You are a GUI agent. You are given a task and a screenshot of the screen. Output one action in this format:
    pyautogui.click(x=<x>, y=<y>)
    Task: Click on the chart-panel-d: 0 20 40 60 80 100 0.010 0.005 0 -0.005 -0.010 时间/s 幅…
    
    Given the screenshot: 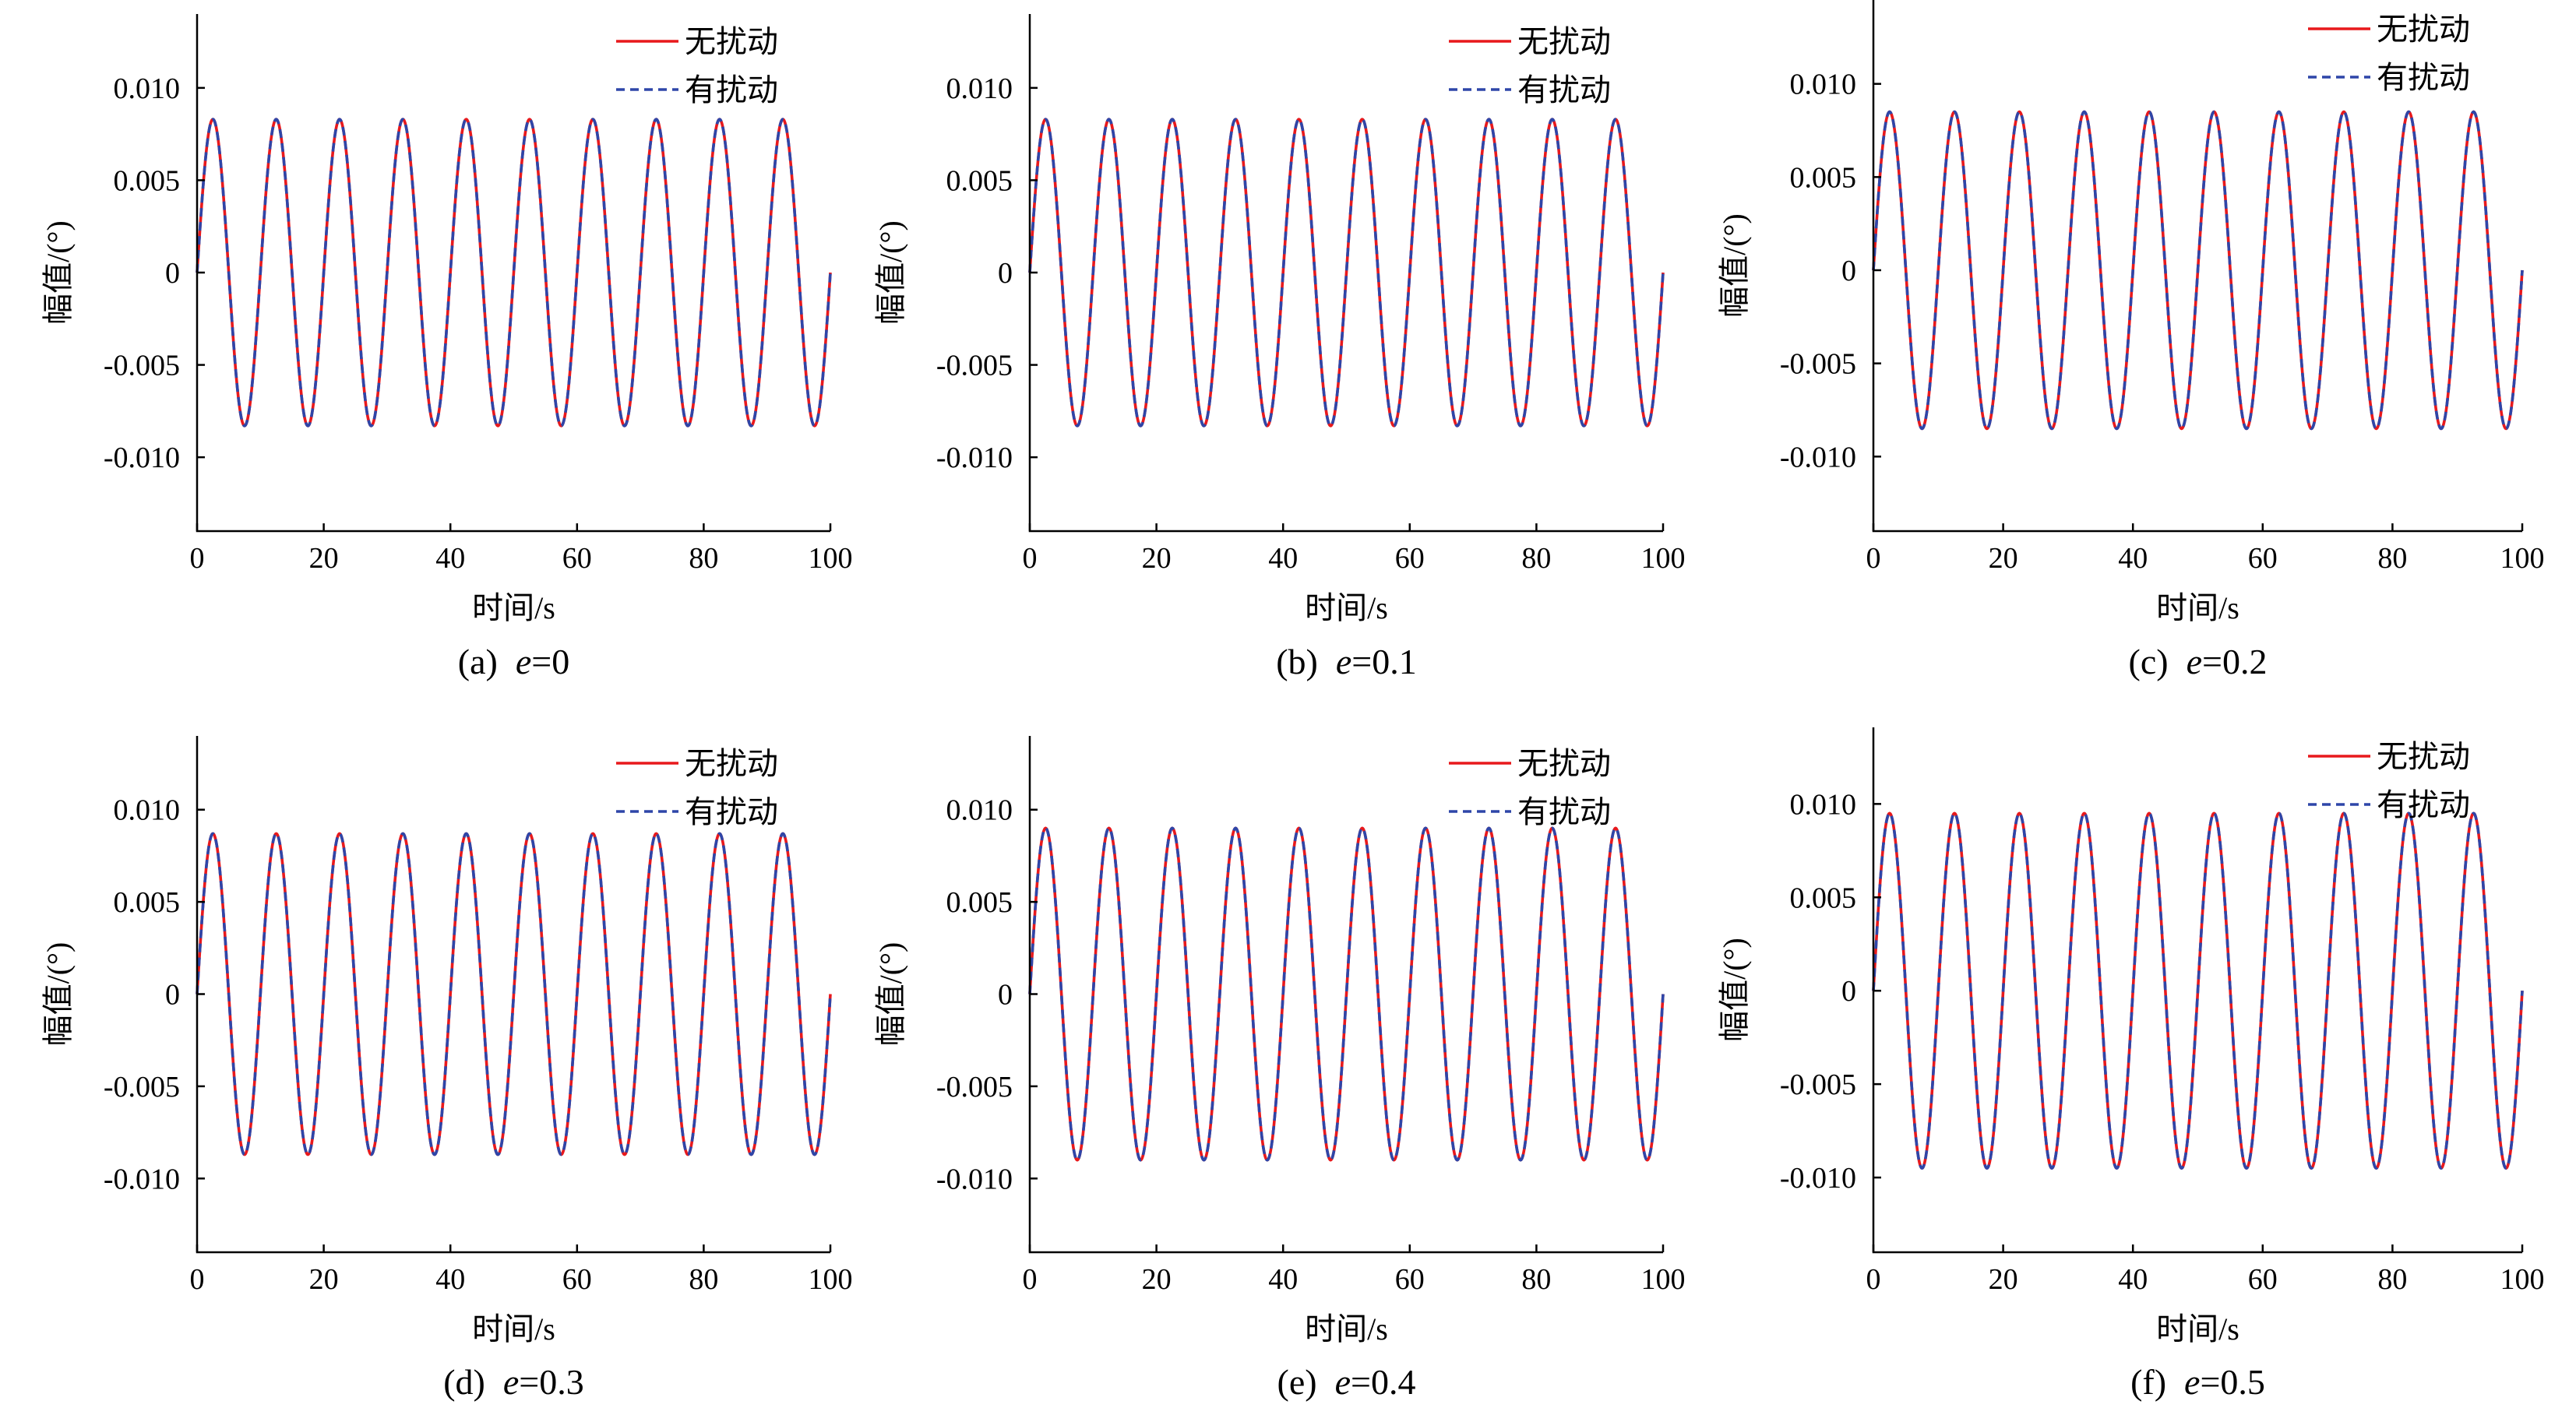 What is the action you would take?
    pyautogui.click(x=447, y=1069)
    